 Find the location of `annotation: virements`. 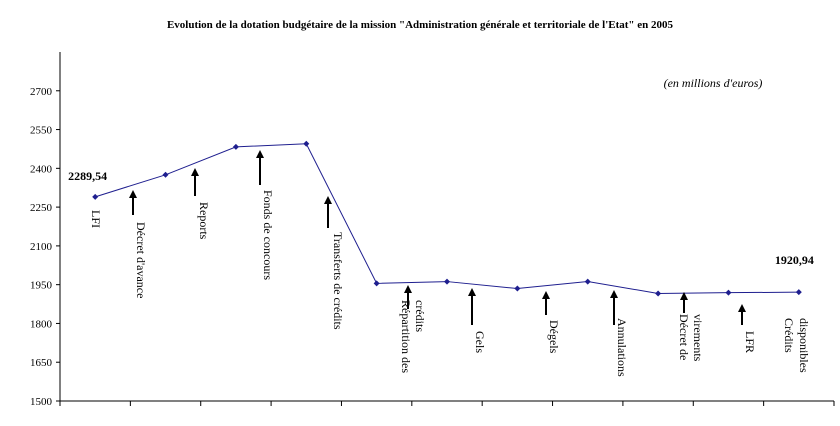

annotation: virements is located at coordinates (698, 338).